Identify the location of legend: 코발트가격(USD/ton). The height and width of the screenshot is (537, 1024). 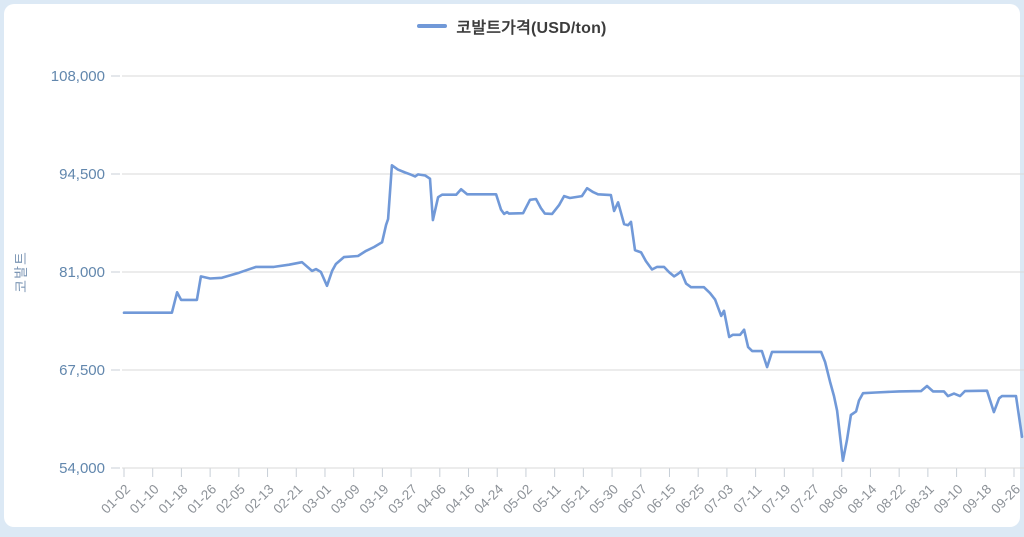
(512, 26).